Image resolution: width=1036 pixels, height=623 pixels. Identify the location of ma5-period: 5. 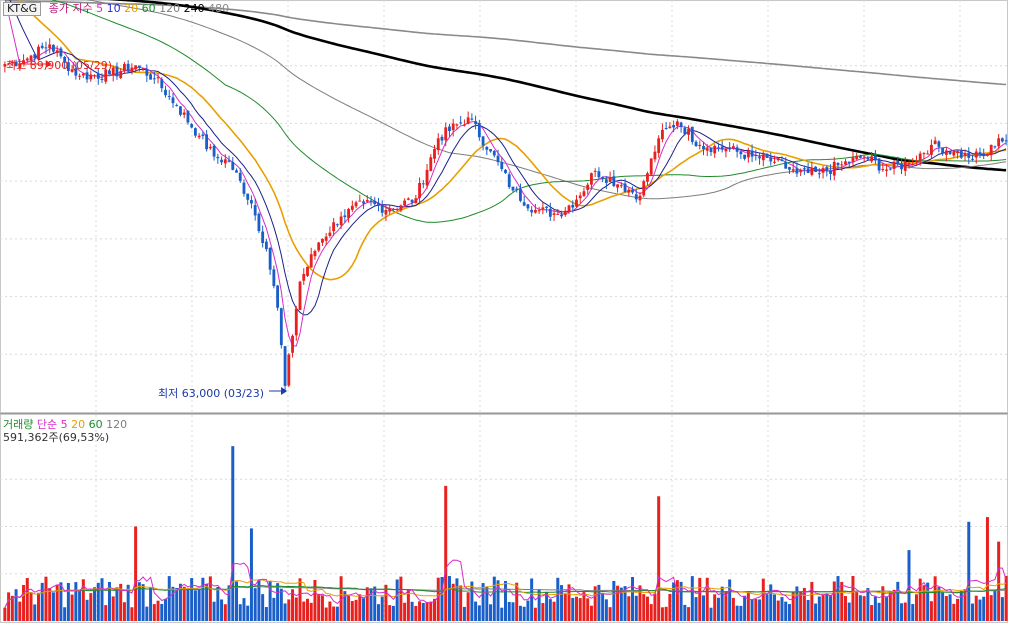
(100, 8).